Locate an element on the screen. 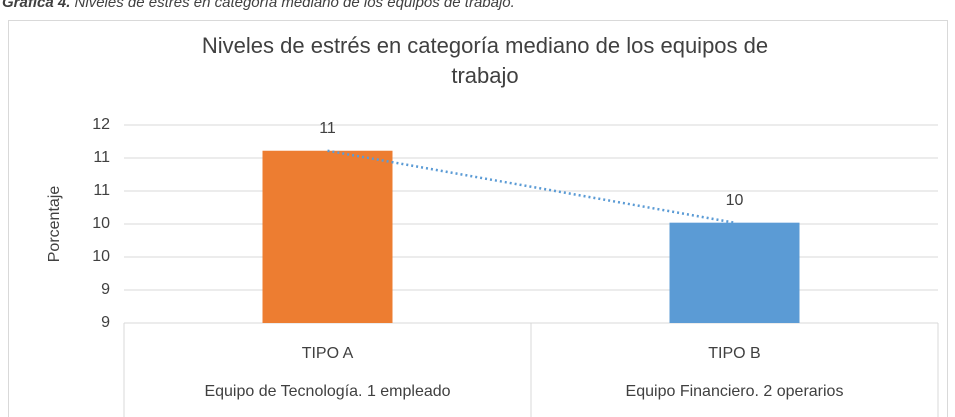 This screenshot has height=417, width=955. caption-label: Gráfica 4. is located at coordinates (36, 5).